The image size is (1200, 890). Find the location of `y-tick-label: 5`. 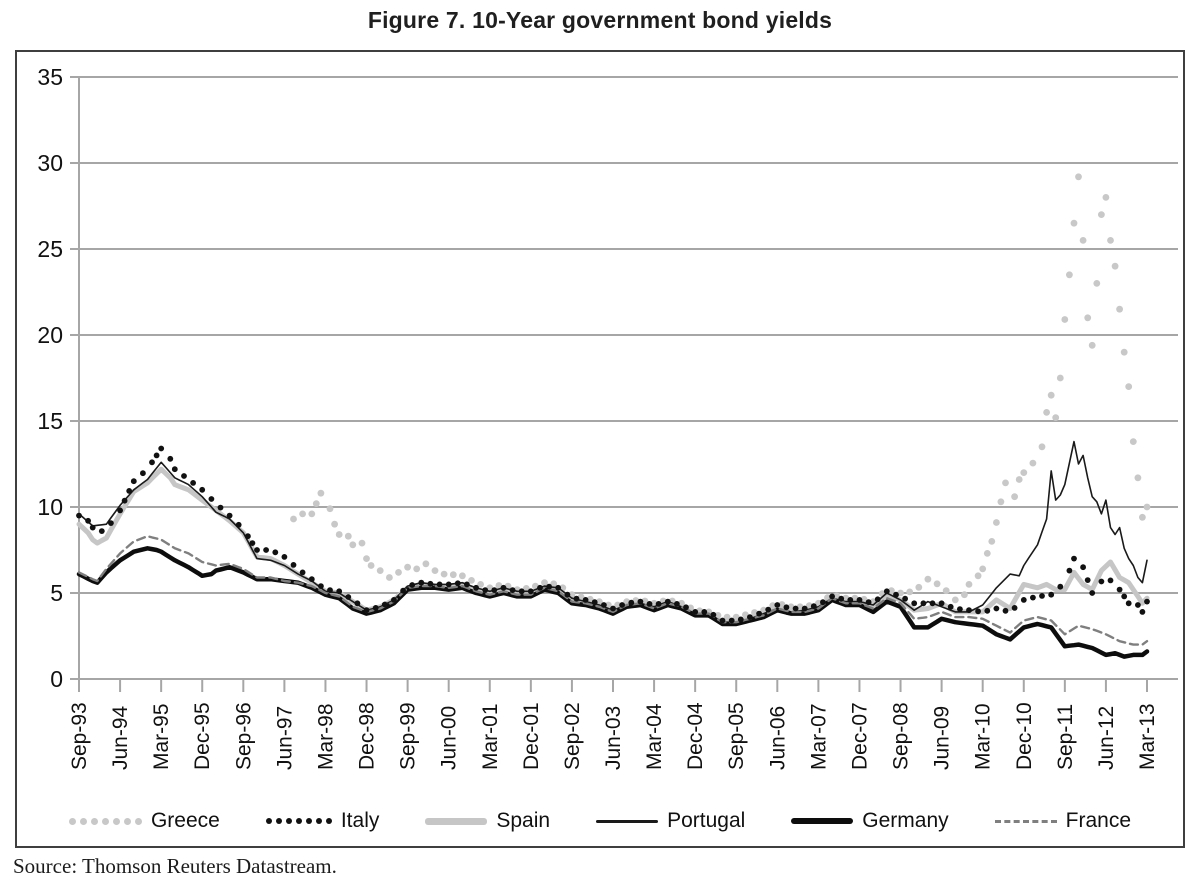

y-tick-label: 5 is located at coordinates (56, 593).